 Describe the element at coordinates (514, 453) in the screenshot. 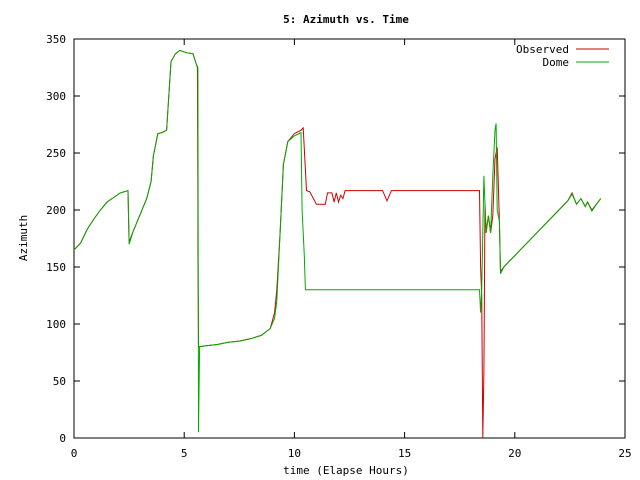

I see `x-tick-label: 20` at that location.